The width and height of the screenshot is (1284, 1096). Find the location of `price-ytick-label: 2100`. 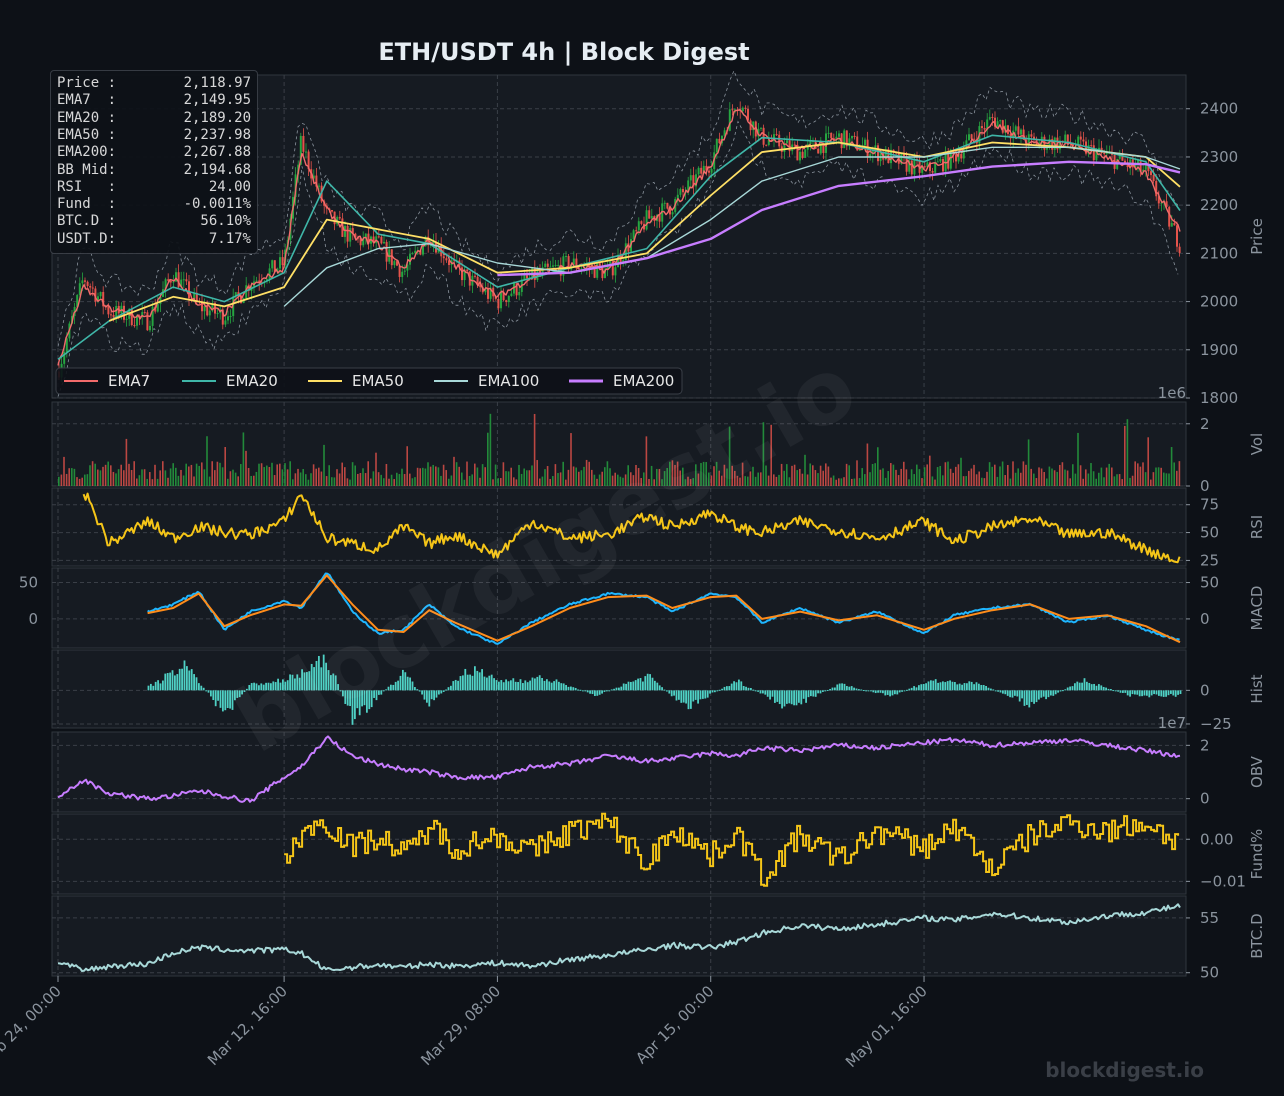

price-ytick-label: 2100 is located at coordinates (1219, 253).